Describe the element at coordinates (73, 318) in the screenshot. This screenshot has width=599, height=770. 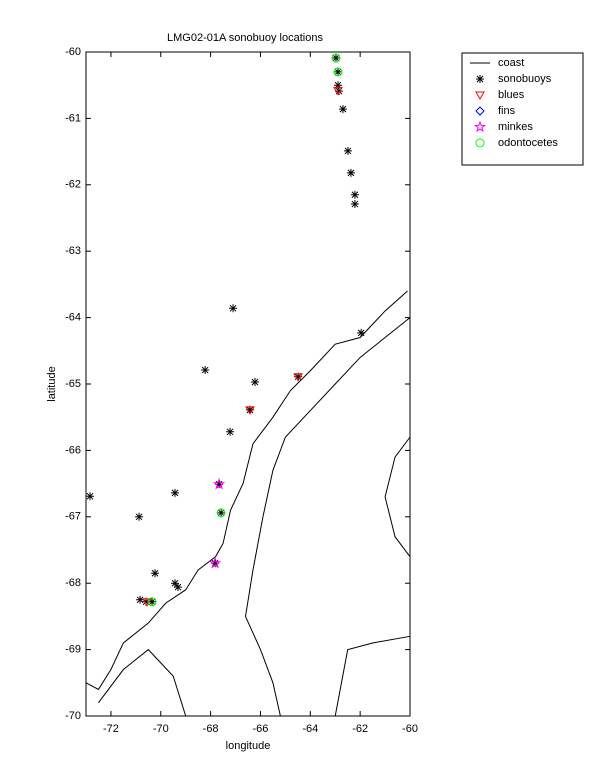
I see `y-tick-label: -64` at that location.